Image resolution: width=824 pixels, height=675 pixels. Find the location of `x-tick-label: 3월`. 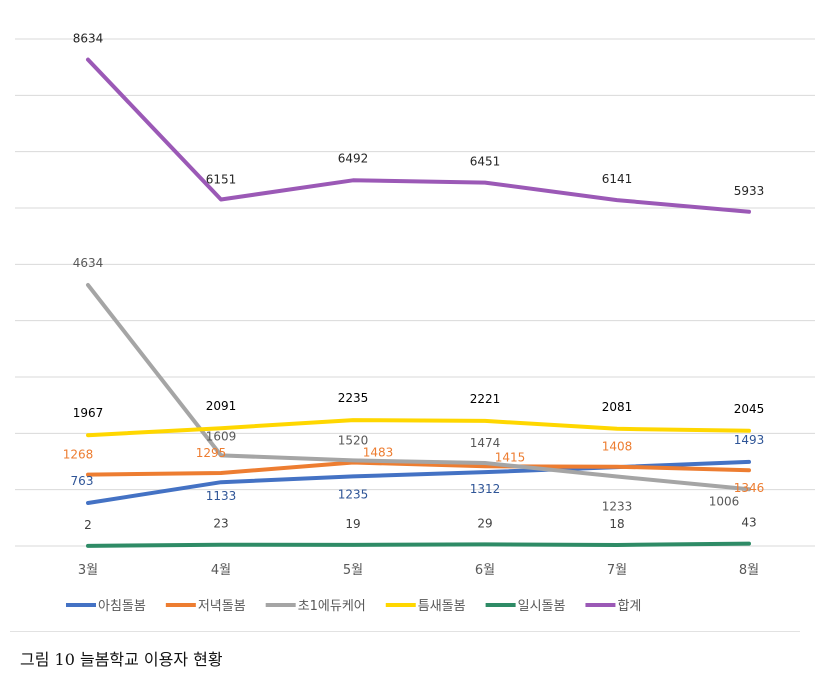

x-tick-label: 3월 is located at coordinates (88, 570).